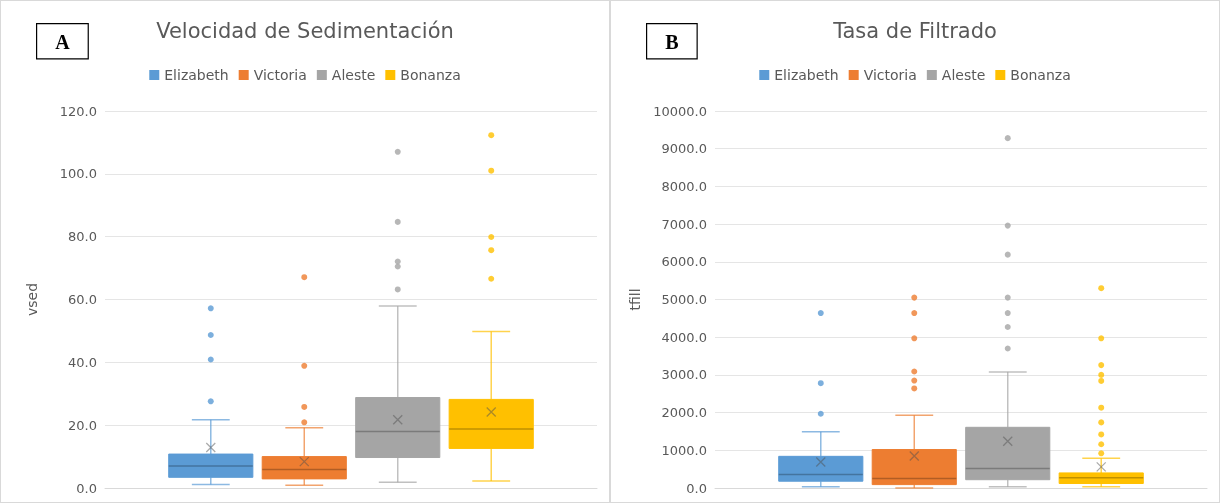 This screenshot has height=503, width=1220. Describe the element at coordinates (914, 30) in the screenshot. I see `chart-title: Tasa de Filtrado` at that location.